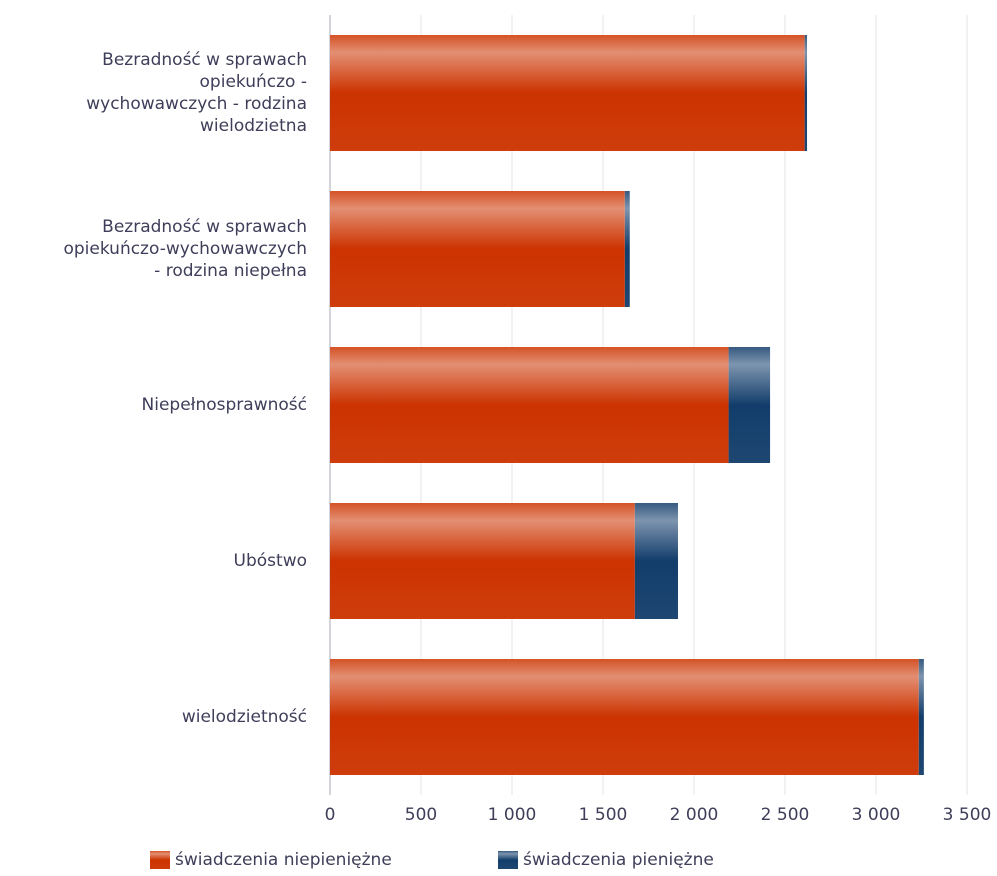 The height and width of the screenshot is (876, 997). Describe the element at coordinates (603, 815) in the screenshot. I see `x-tick-label: 1 500` at that location.